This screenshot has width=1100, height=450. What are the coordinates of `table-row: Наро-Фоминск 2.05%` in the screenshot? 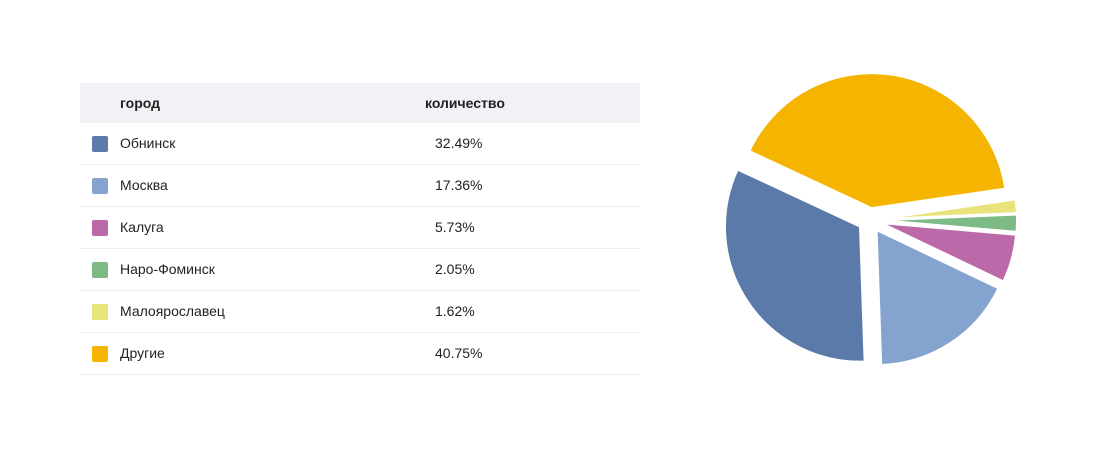 It's located at (360, 270).